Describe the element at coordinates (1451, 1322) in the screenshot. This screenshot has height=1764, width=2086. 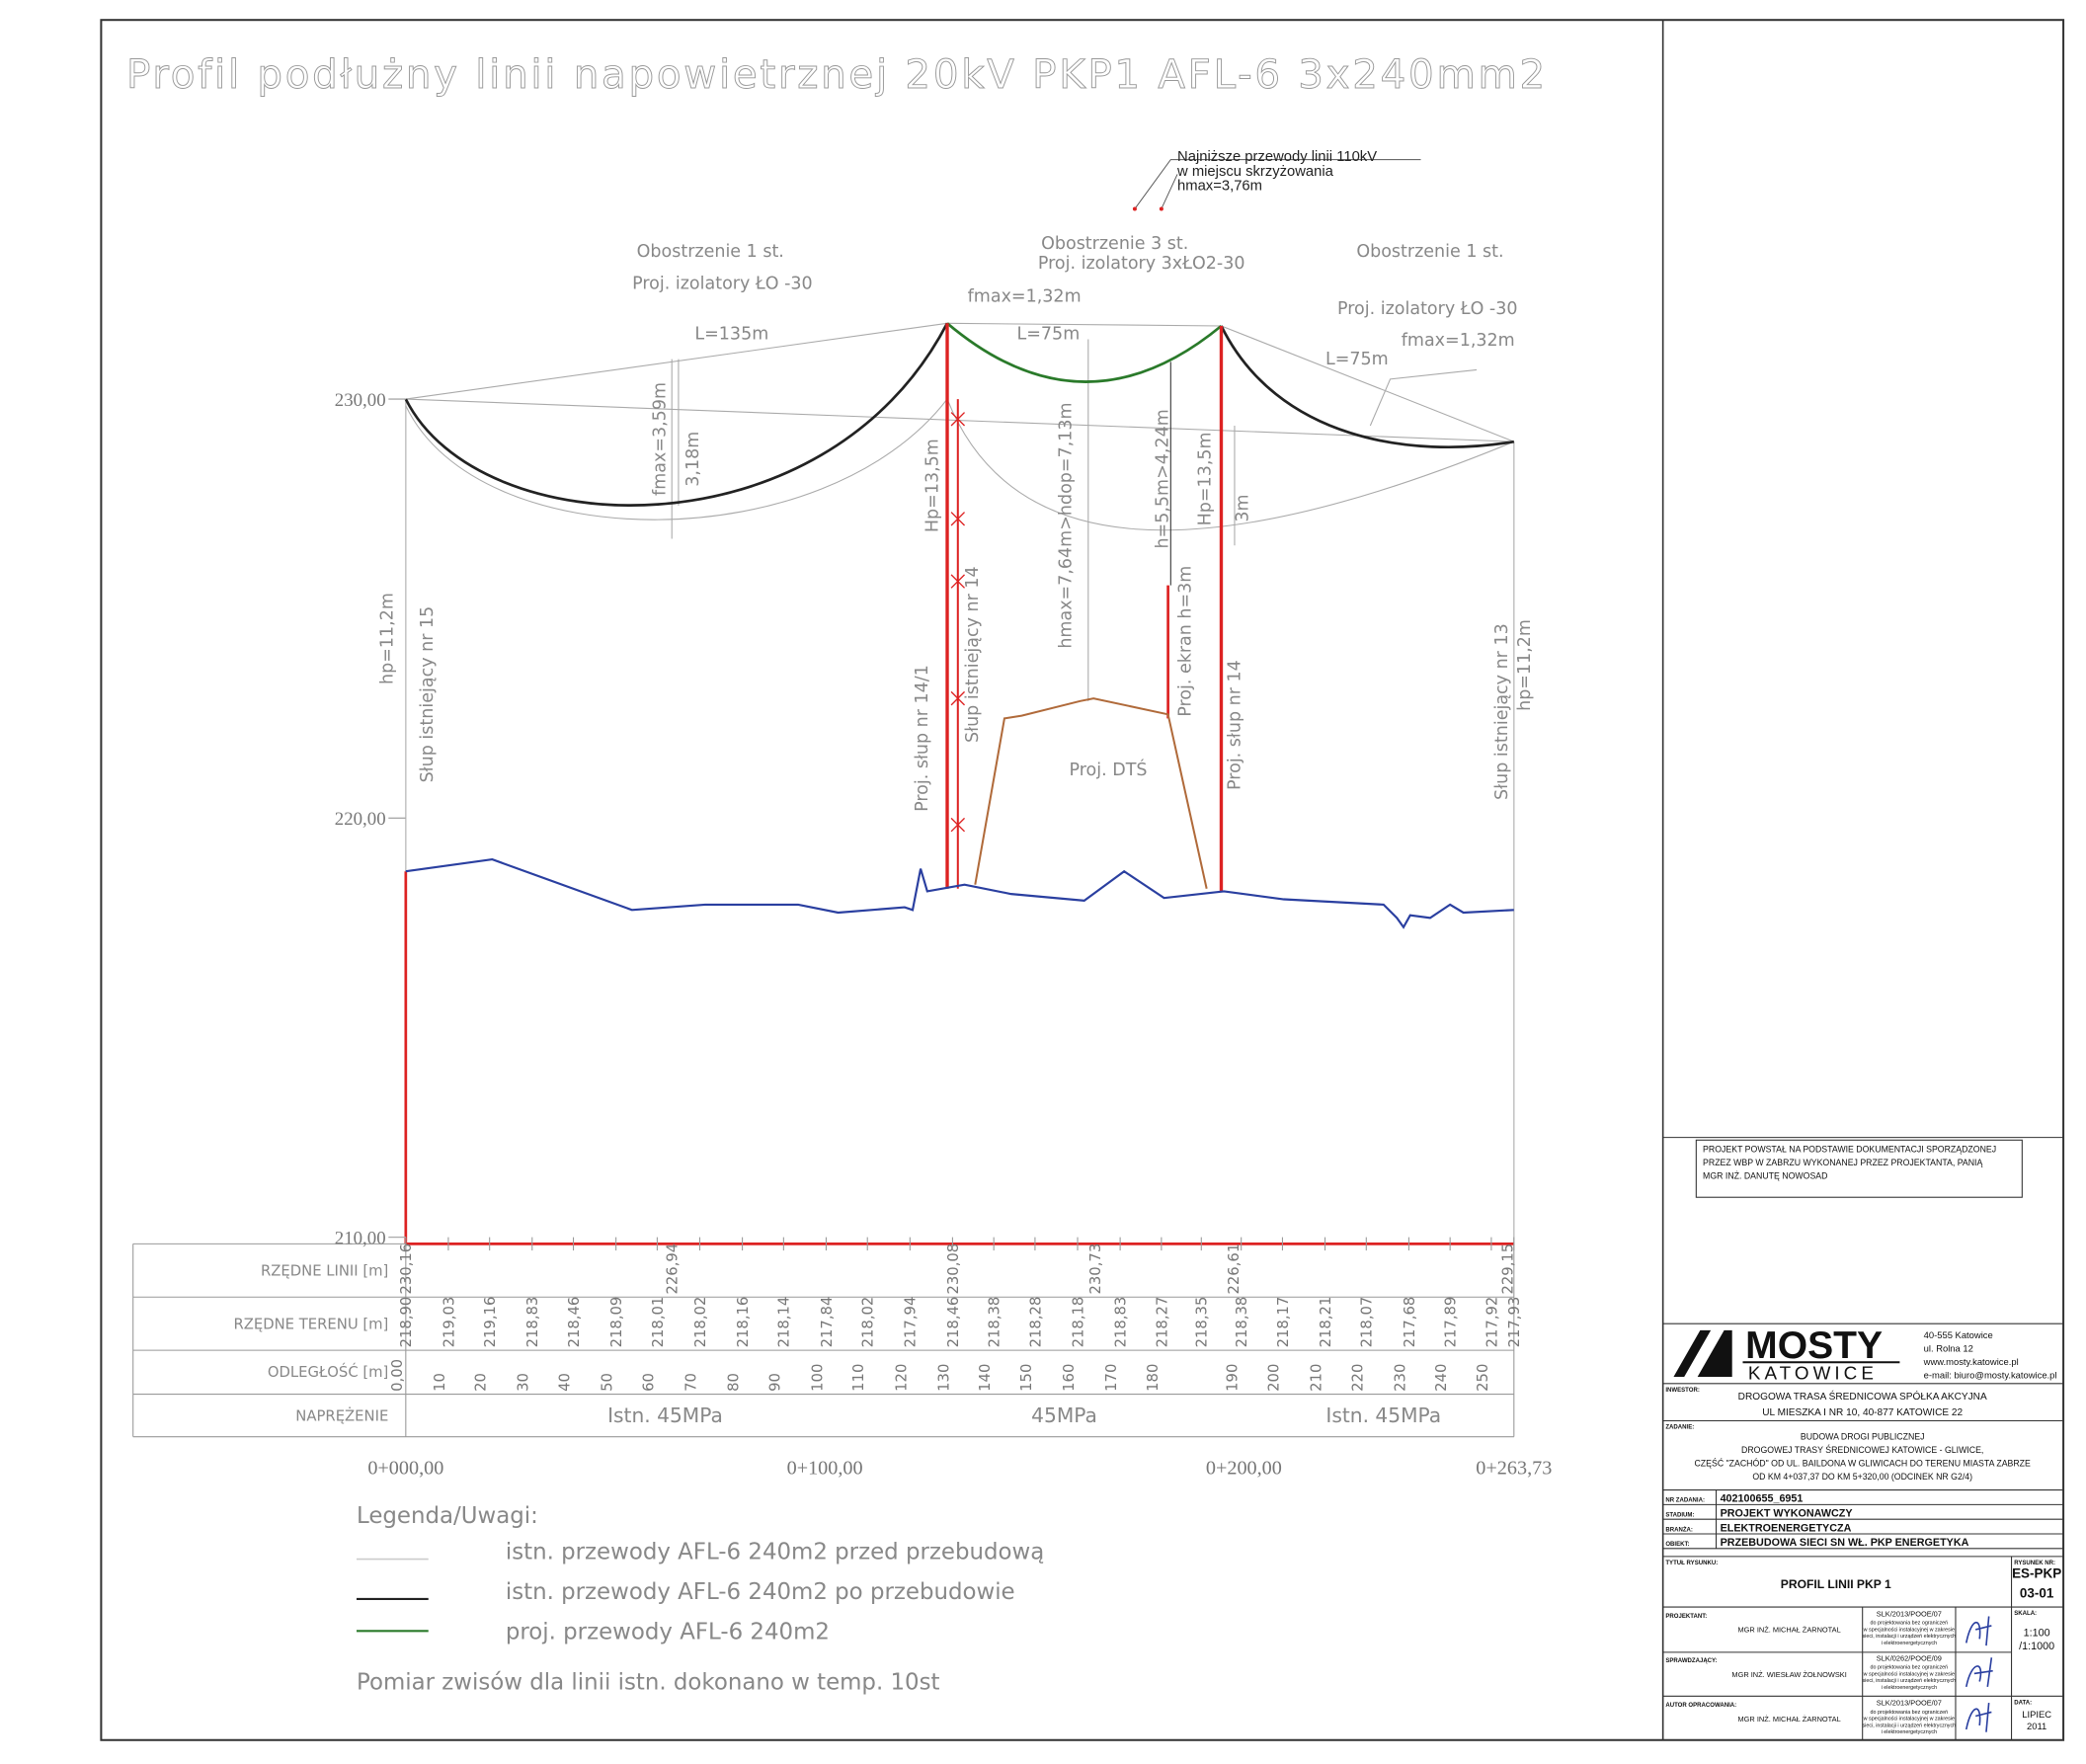
I see `terrain-level: 217,89` at that location.